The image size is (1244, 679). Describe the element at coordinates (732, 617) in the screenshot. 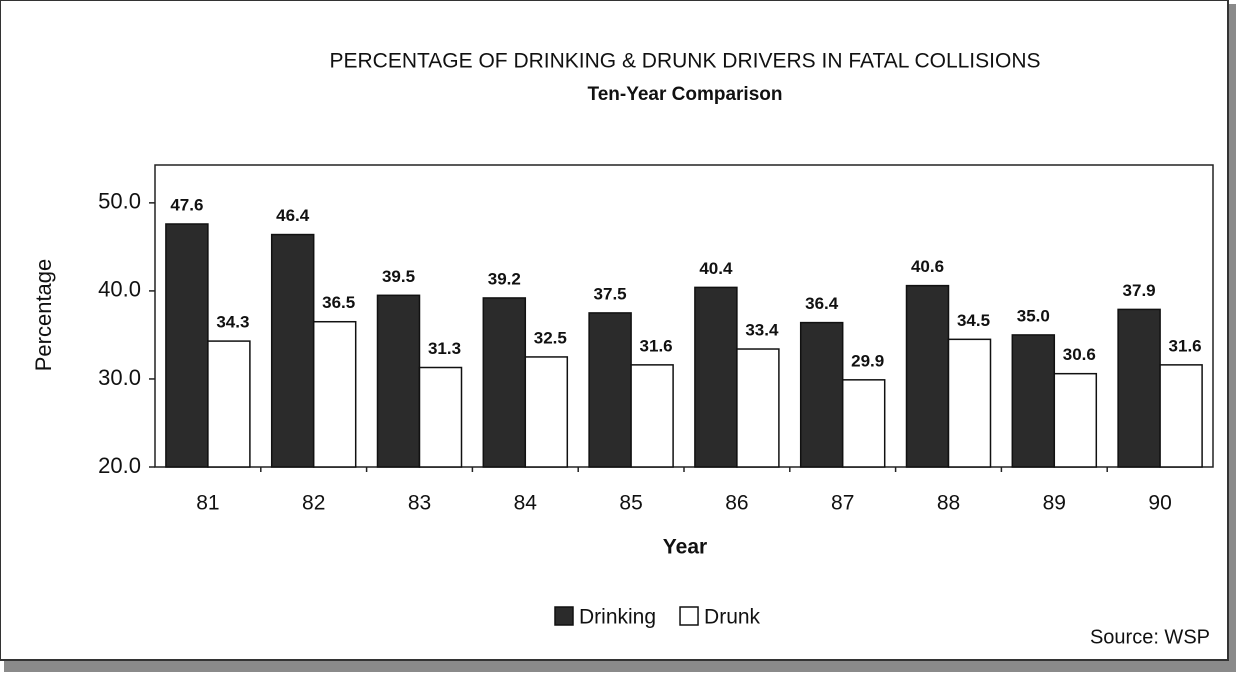

I see `legend-label: Drunk` at that location.